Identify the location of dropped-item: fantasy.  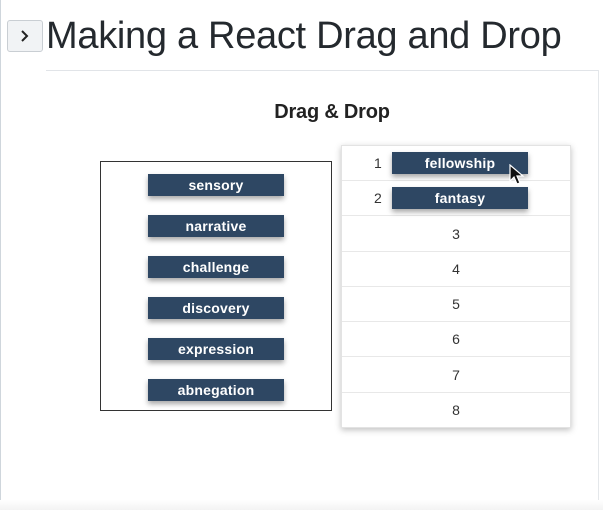
(460, 198).